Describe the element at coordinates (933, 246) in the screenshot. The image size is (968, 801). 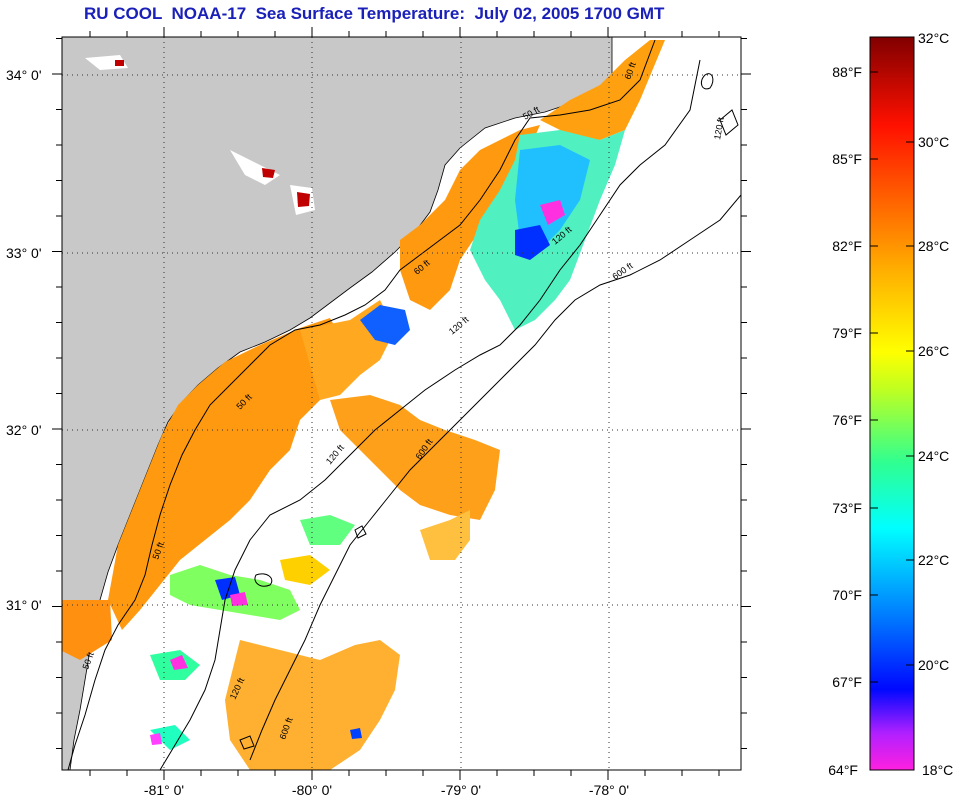
I see `c-label: 28°C` at that location.